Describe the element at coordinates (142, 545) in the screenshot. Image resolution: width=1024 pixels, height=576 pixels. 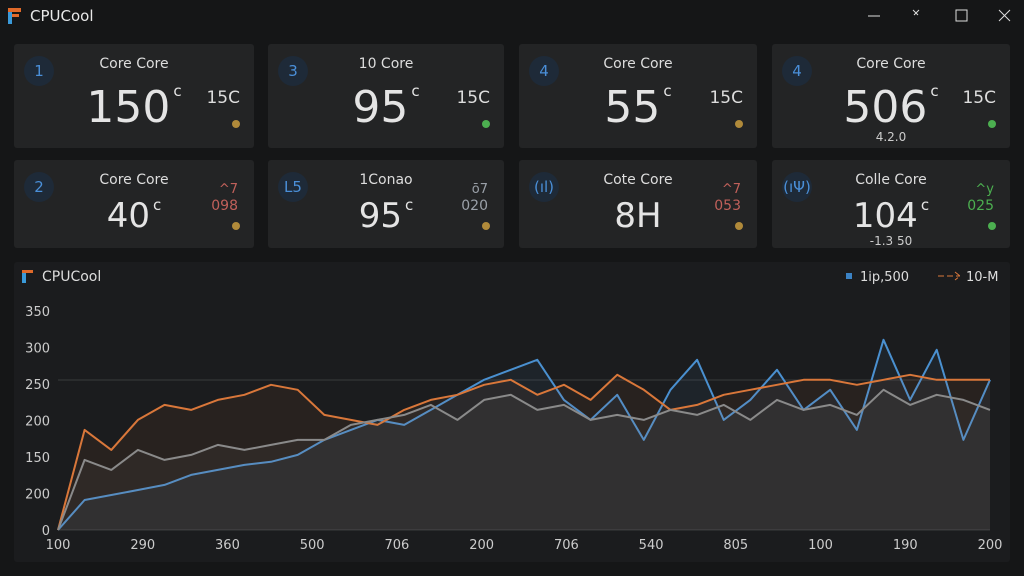
I see `x-tick-label: 290` at that location.